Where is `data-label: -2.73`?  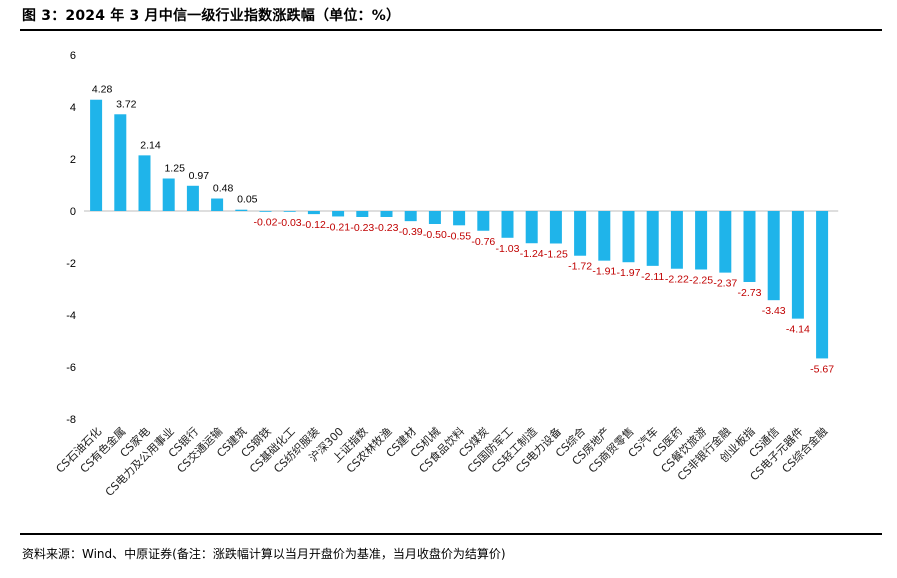 data-label: -2.73 is located at coordinates (750, 293).